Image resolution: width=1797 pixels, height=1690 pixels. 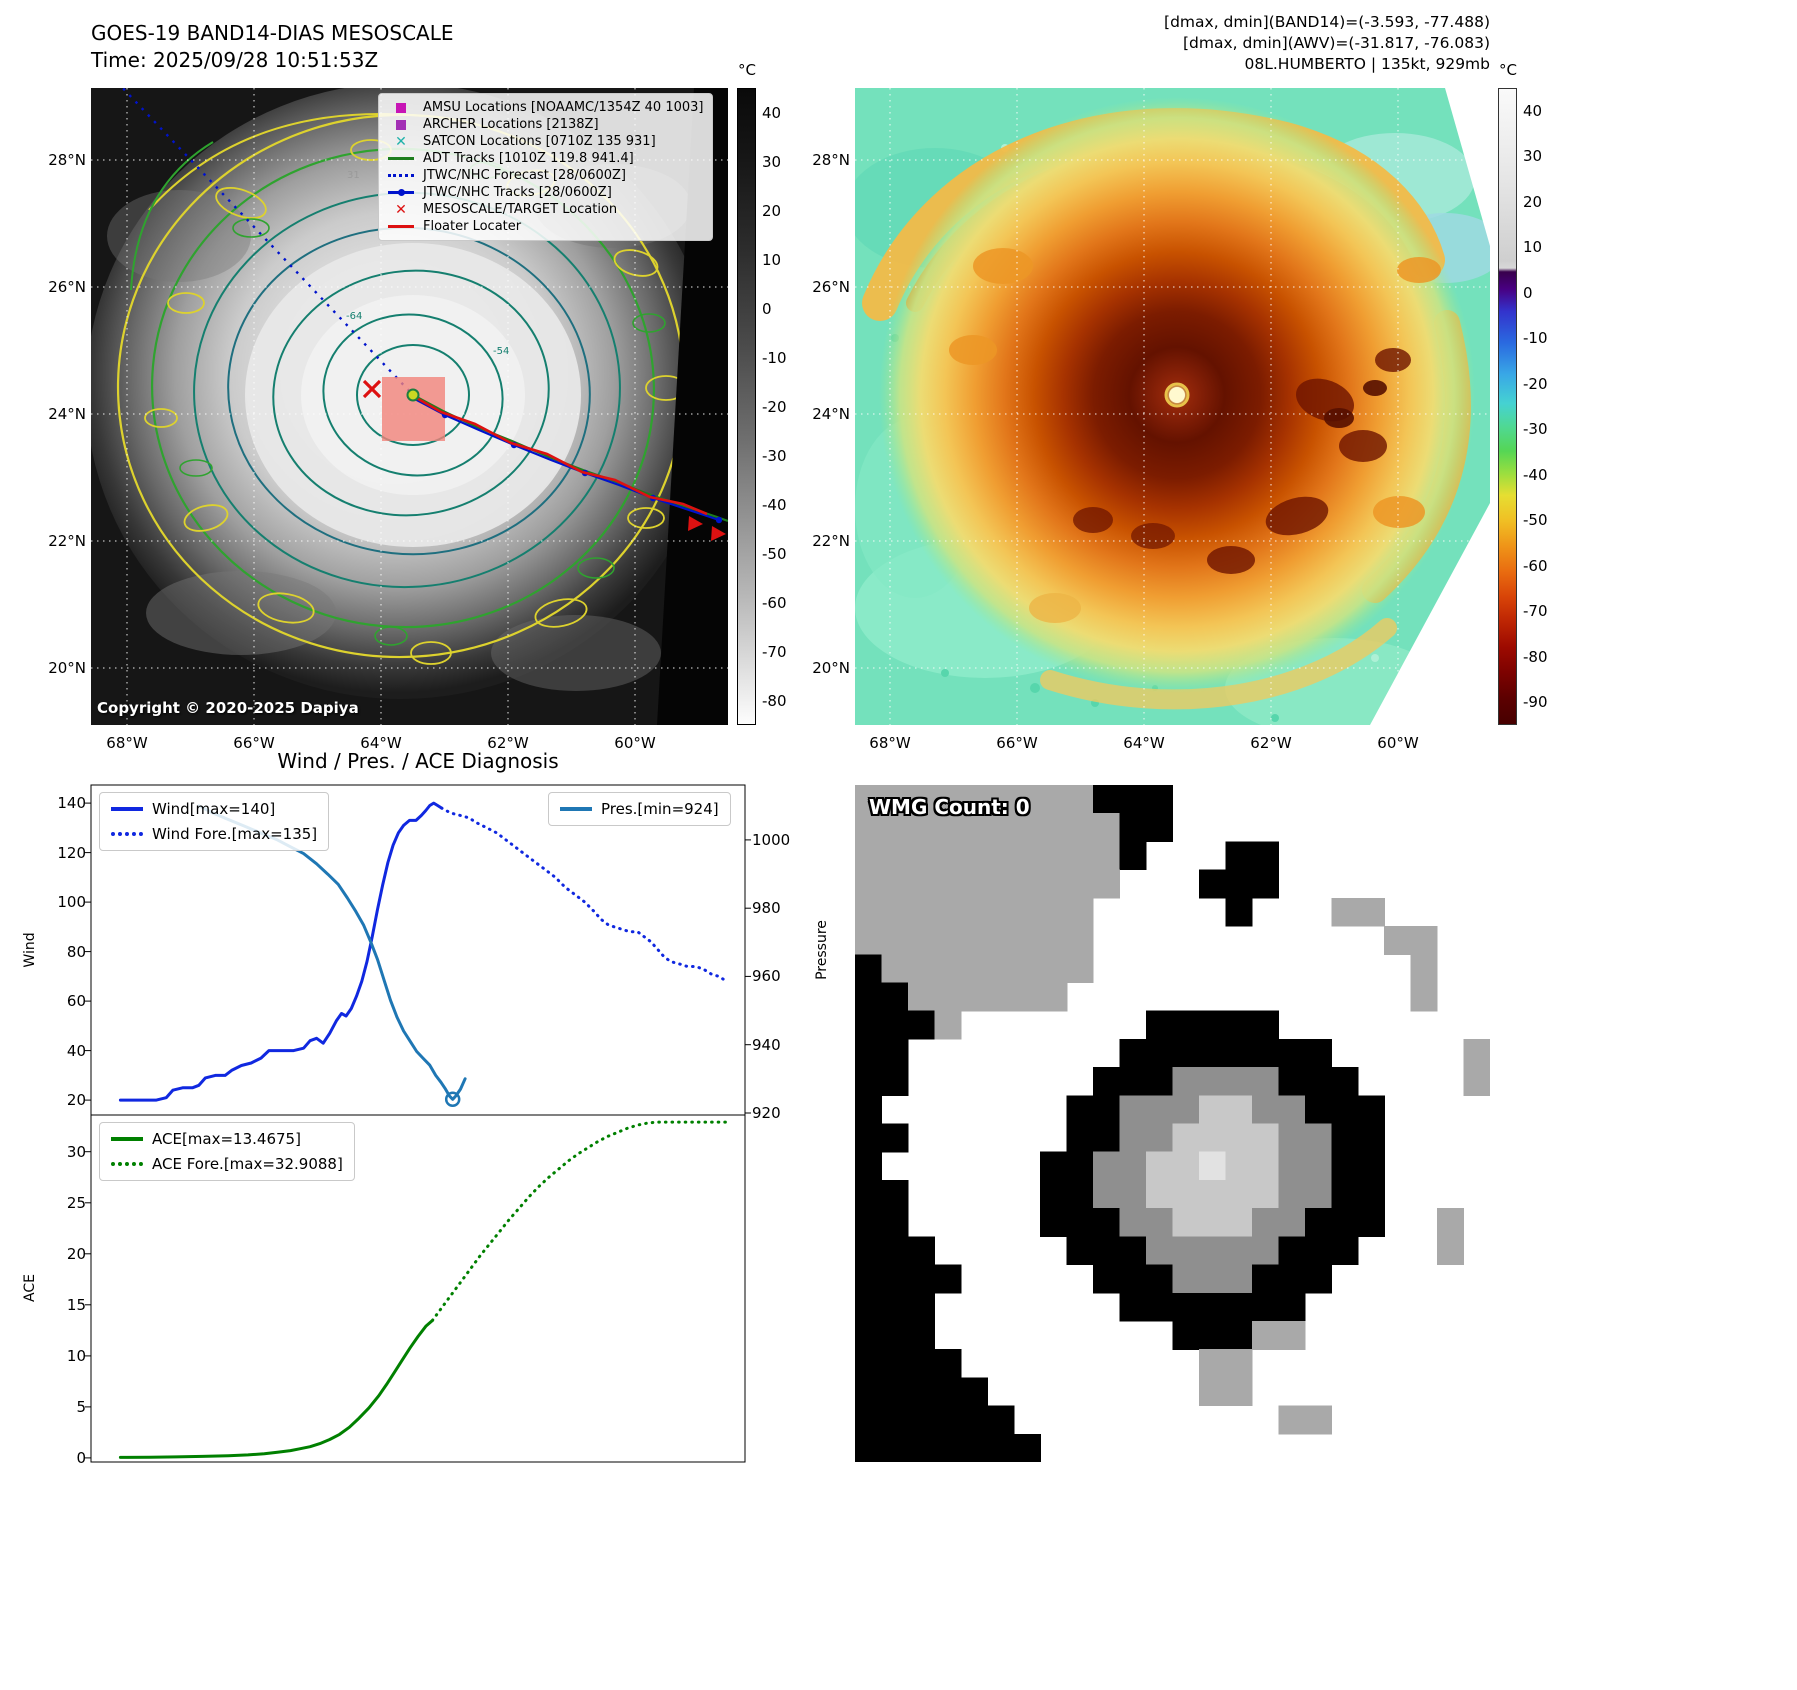 I want to click on pressure-tick-label: 960, so click(x=766, y=976).